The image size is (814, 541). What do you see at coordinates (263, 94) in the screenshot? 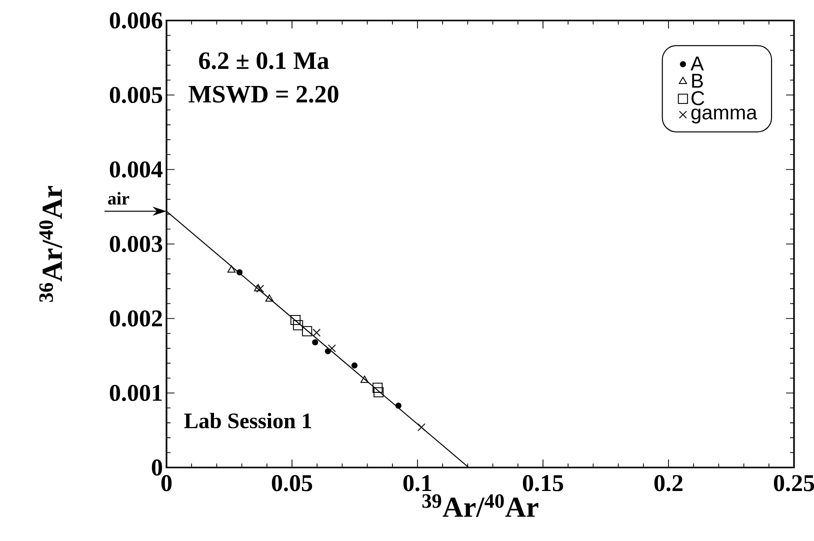
I see `annotation: MSWD = 2.20` at bounding box center [263, 94].